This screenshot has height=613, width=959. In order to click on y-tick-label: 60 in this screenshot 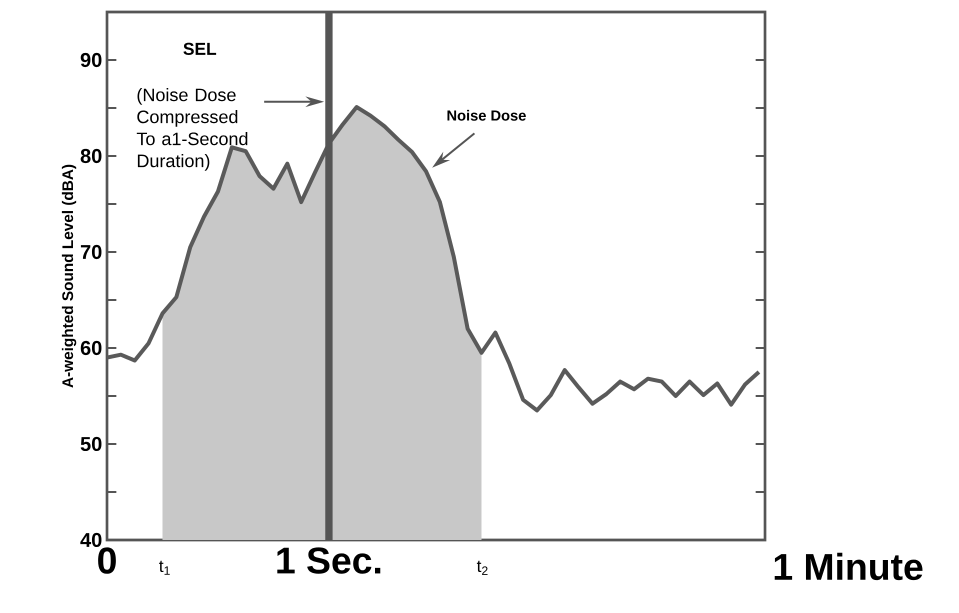, I will do `click(91, 348)`.